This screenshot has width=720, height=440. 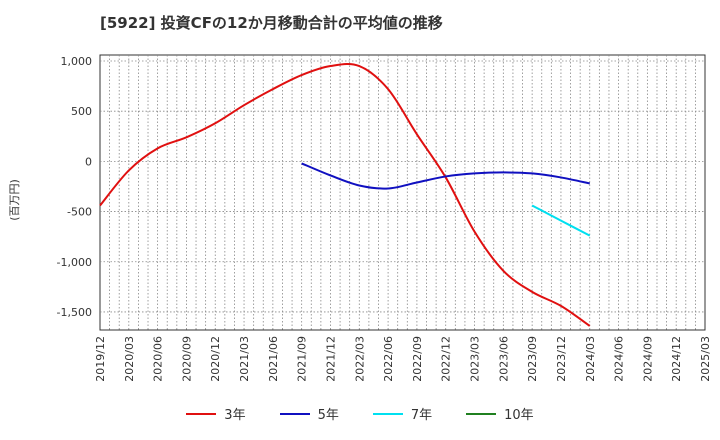 I want to click on chart-title: [5922] 投資CFの12か月移動合計の平均値の推移, so click(x=271, y=23).